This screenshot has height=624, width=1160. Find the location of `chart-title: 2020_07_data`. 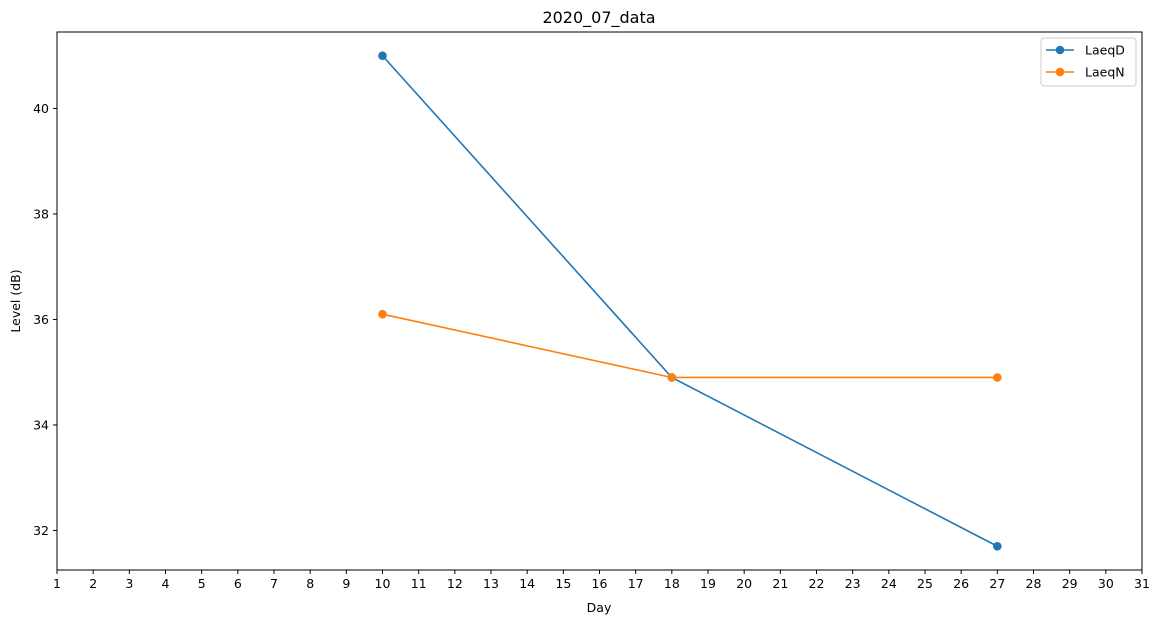

chart-title: 2020_07_data is located at coordinates (598, 18).